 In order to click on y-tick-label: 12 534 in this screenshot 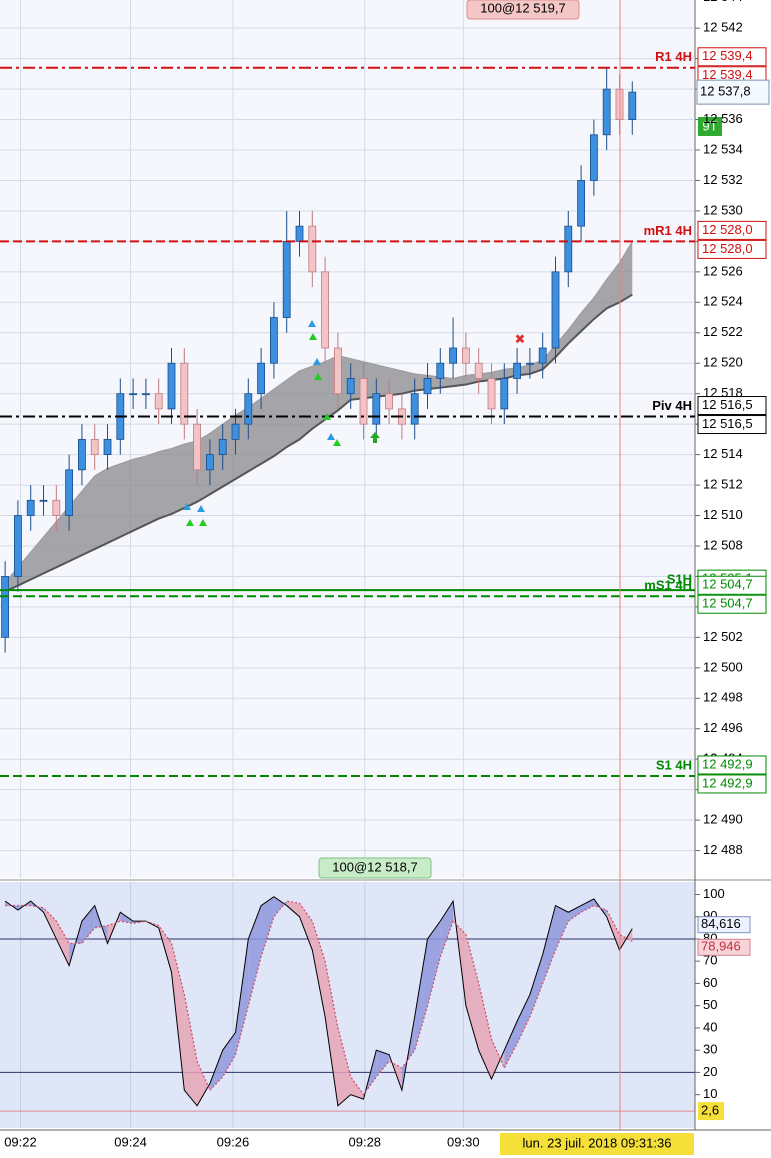, I will do `click(723, 148)`.